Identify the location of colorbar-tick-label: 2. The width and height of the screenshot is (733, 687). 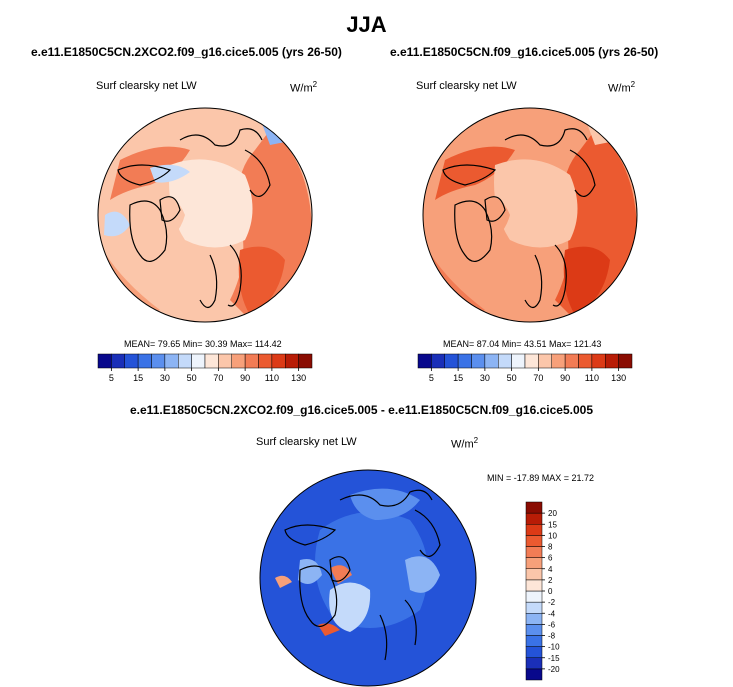
(550, 580).